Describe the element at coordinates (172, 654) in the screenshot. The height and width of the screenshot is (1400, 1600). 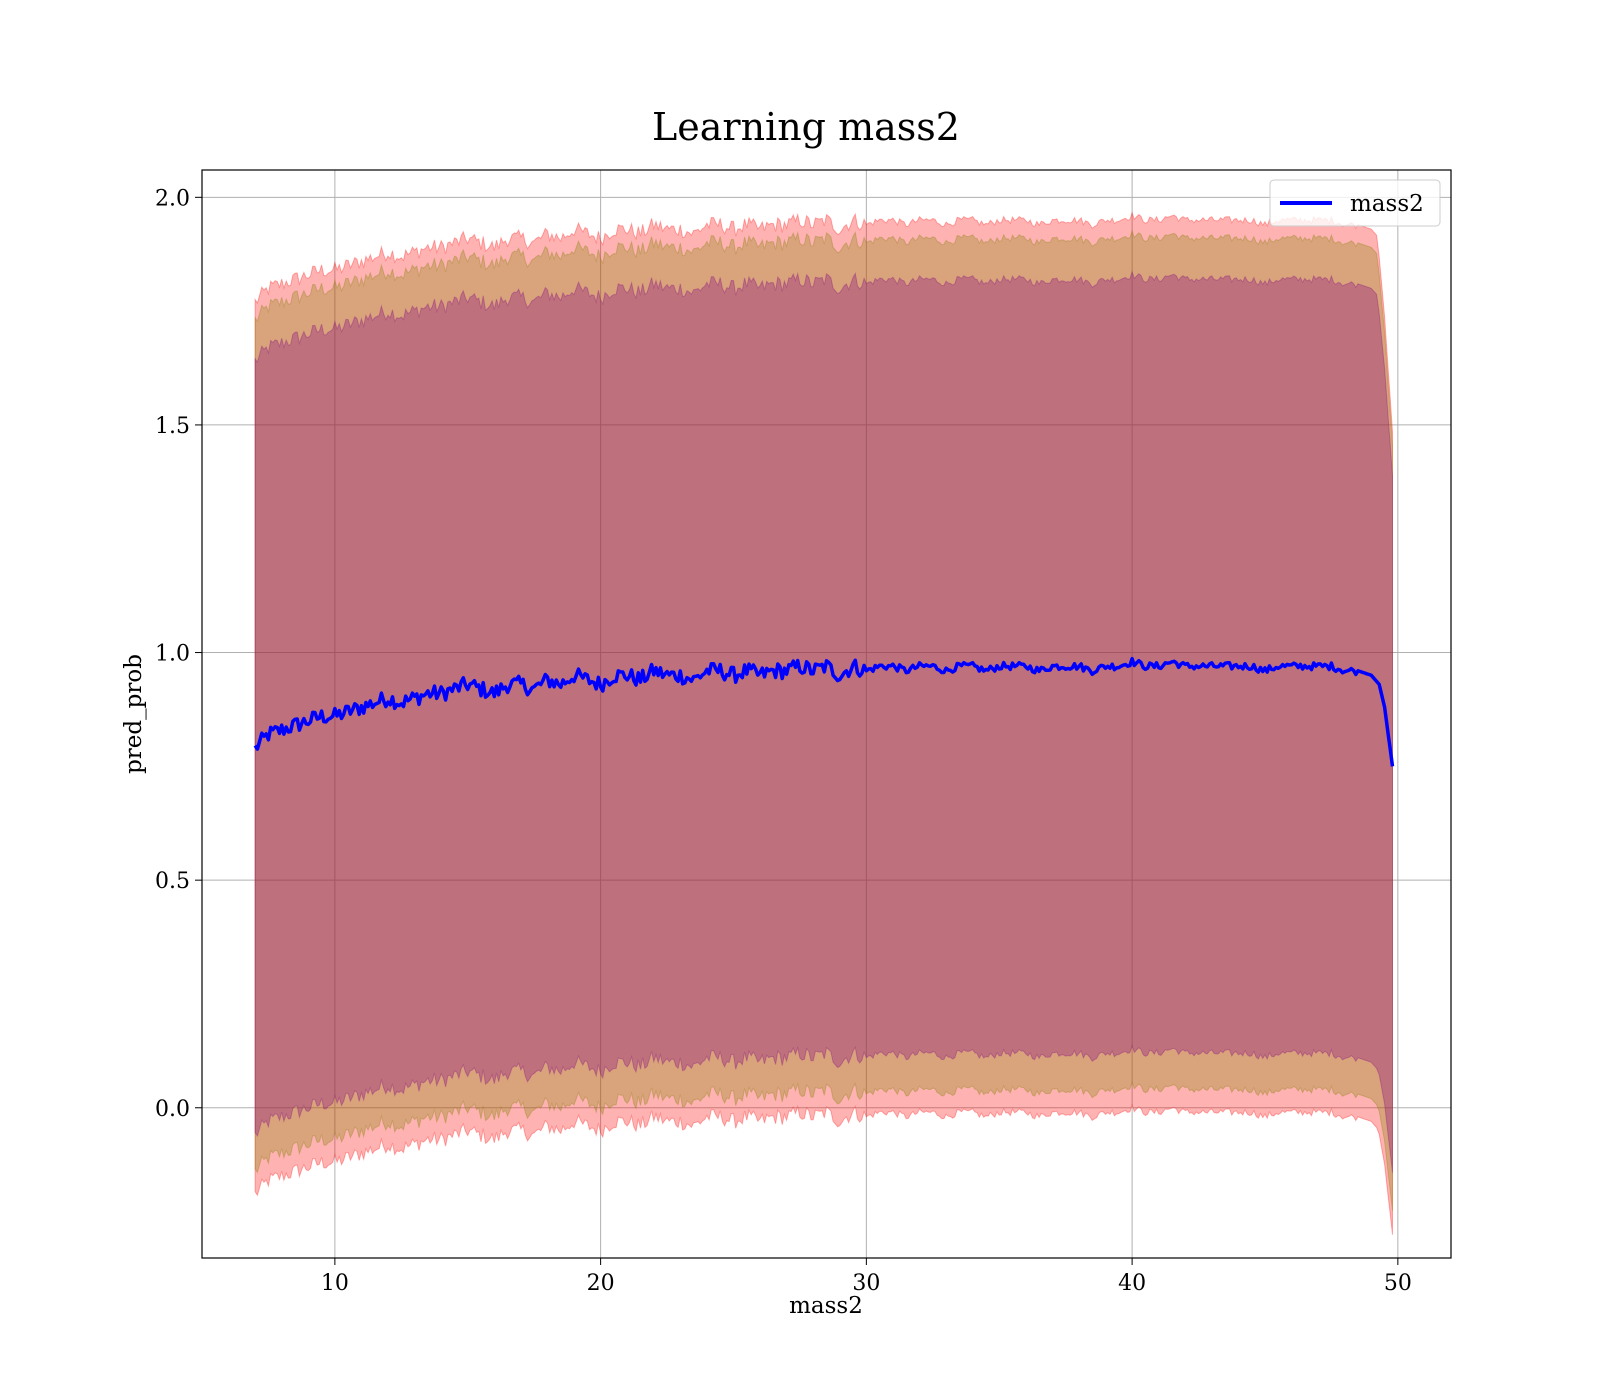
I see `y-tick-label: 1.0` at that location.